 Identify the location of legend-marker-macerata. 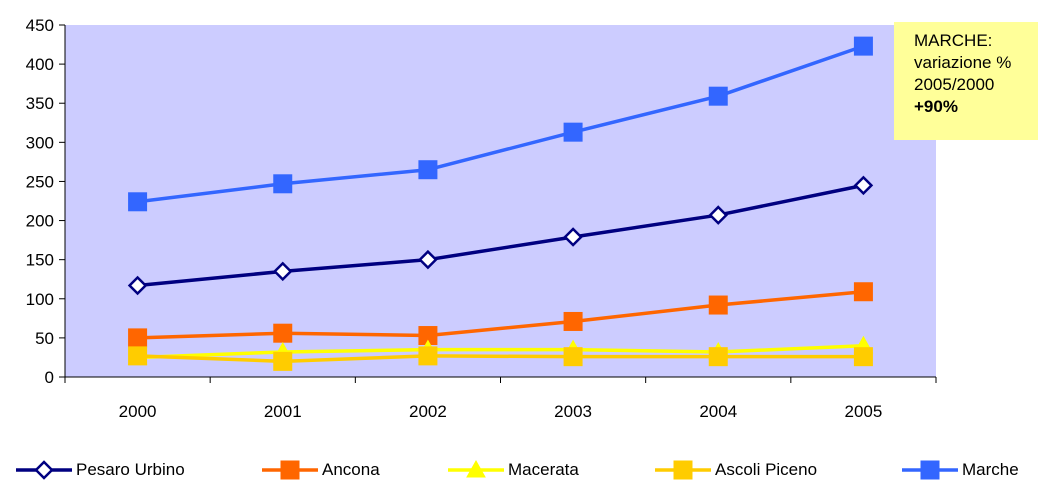
(476, 468).